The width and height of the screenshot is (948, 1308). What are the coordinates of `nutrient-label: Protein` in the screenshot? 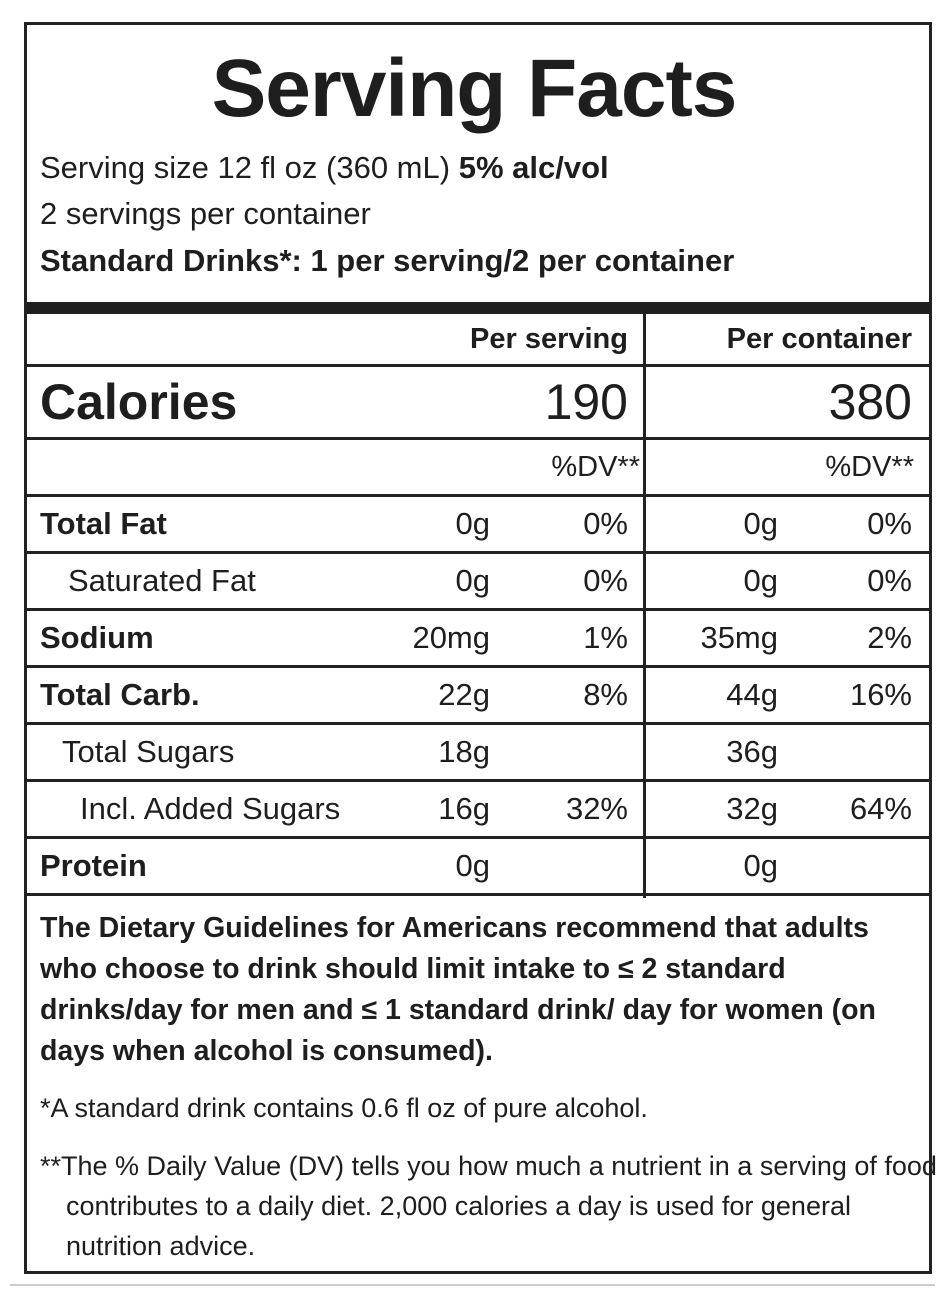 It's located at (93, 865).